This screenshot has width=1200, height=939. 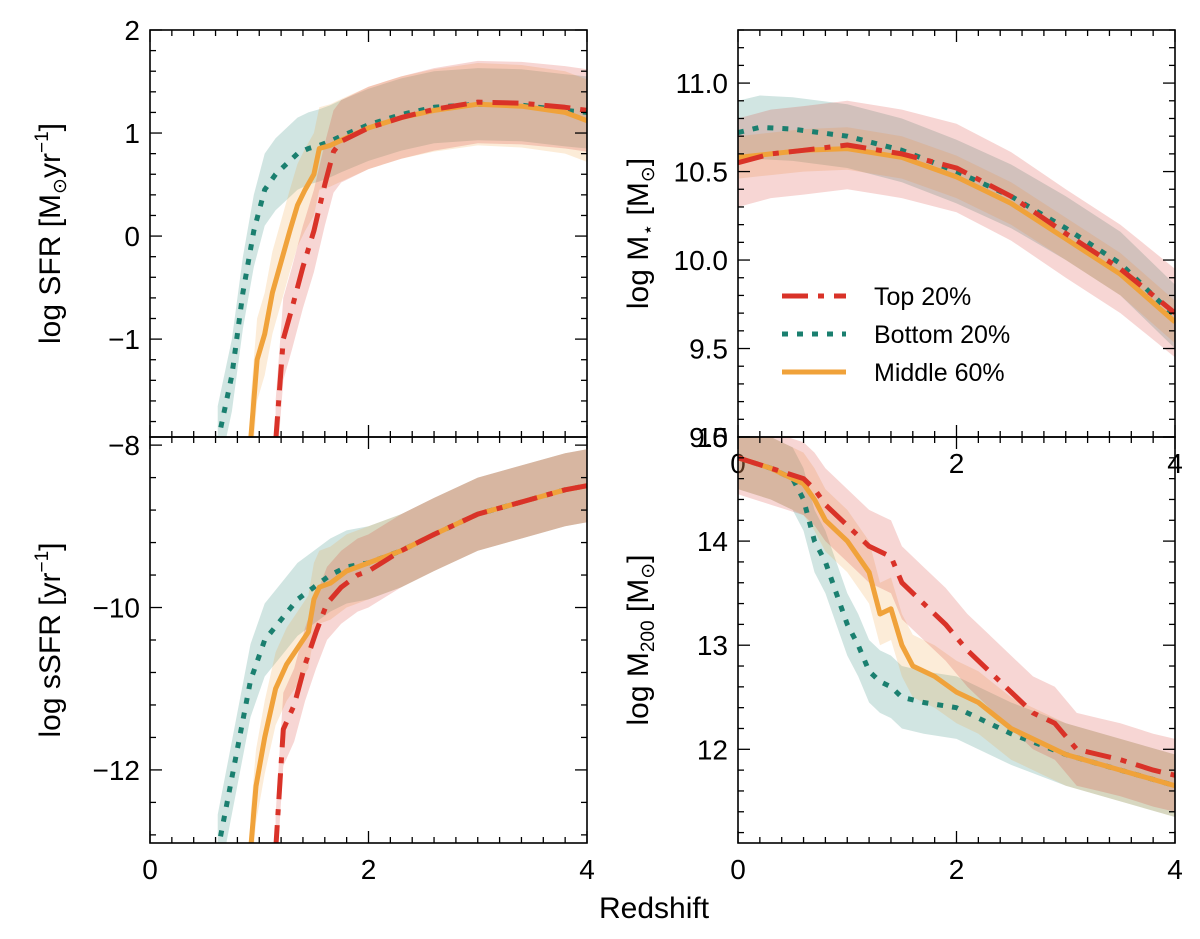 I want to click on legend-label-bottom: Bottom 20%, so click(x=942, y=335).